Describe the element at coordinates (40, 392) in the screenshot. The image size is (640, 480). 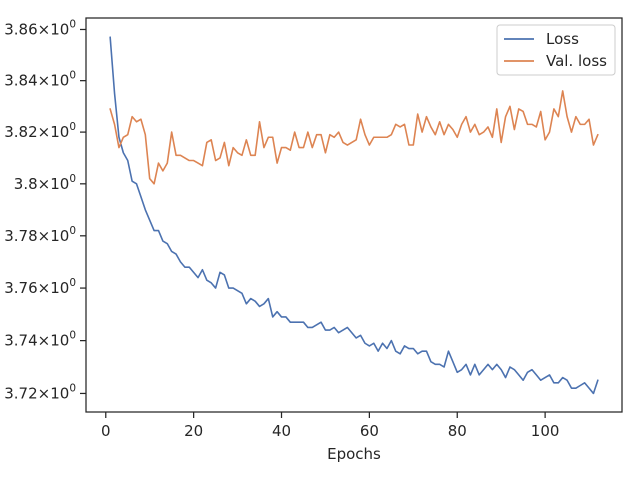
I see `y-tick-label: 3.72×100` at that location.